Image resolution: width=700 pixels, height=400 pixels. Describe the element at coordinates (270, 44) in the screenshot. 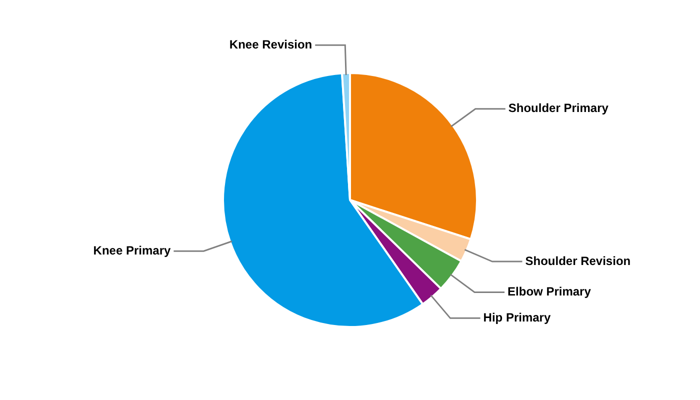

I see `slice-label: Knee Revision` at that location.